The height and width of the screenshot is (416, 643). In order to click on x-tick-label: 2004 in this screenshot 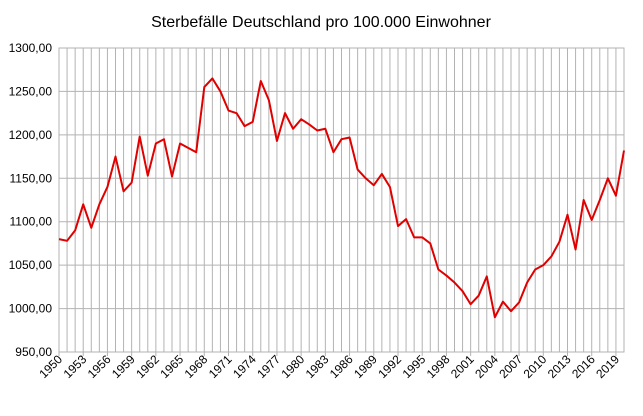, I will do `click(486, 366)`.